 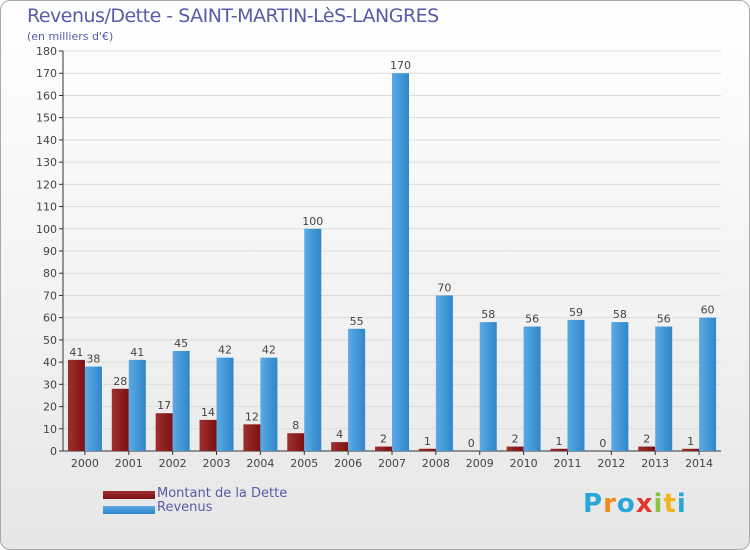 What do you see at coordinates (708, 384) in the screenshot?
I see `bar-revenue-2014` at bounding box center [708, 384].